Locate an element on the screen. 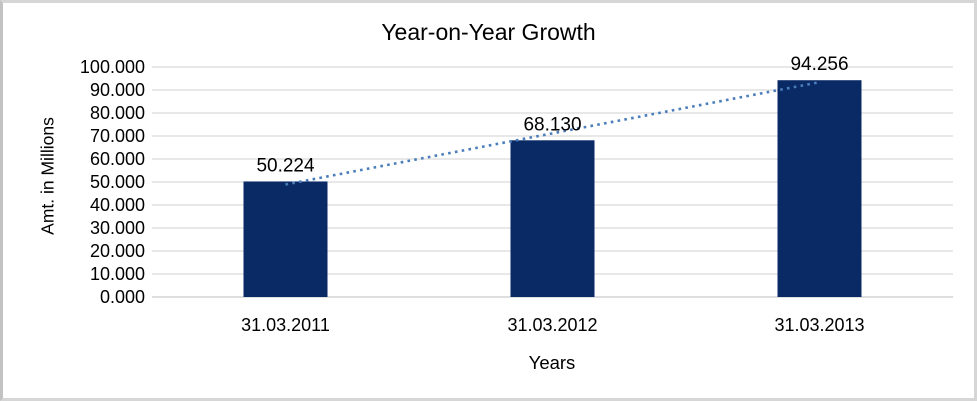 The width and height of the screenshot is (977, 401). chart-title: Year-on-Year Growth is located at coordinates (488, 32).